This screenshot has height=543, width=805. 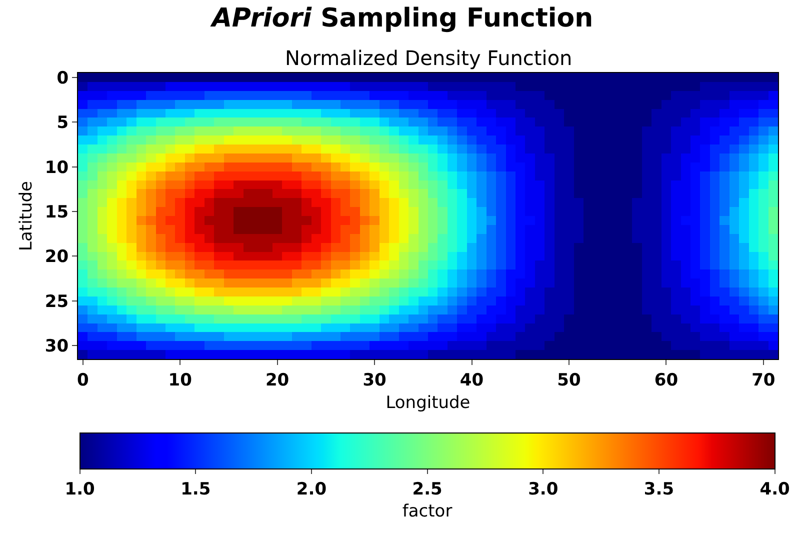 What do you see at coordinates (543, 489) in the screenshot?
I see `color-bar-label: 3.0` at bounding box center [543, 489].